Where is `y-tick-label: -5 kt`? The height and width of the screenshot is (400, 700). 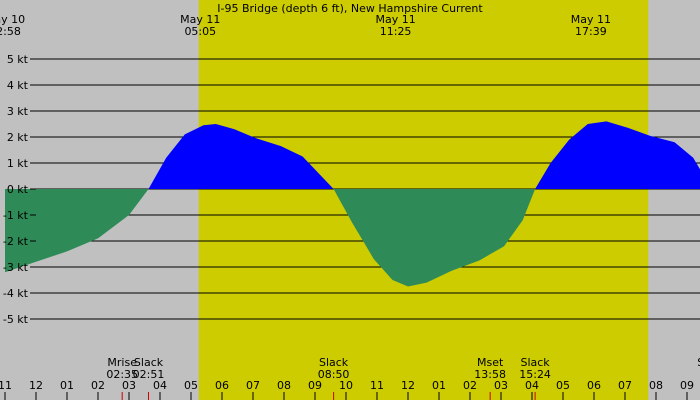 y-tick-label: -5 kt is located at coordinates (16, 319).